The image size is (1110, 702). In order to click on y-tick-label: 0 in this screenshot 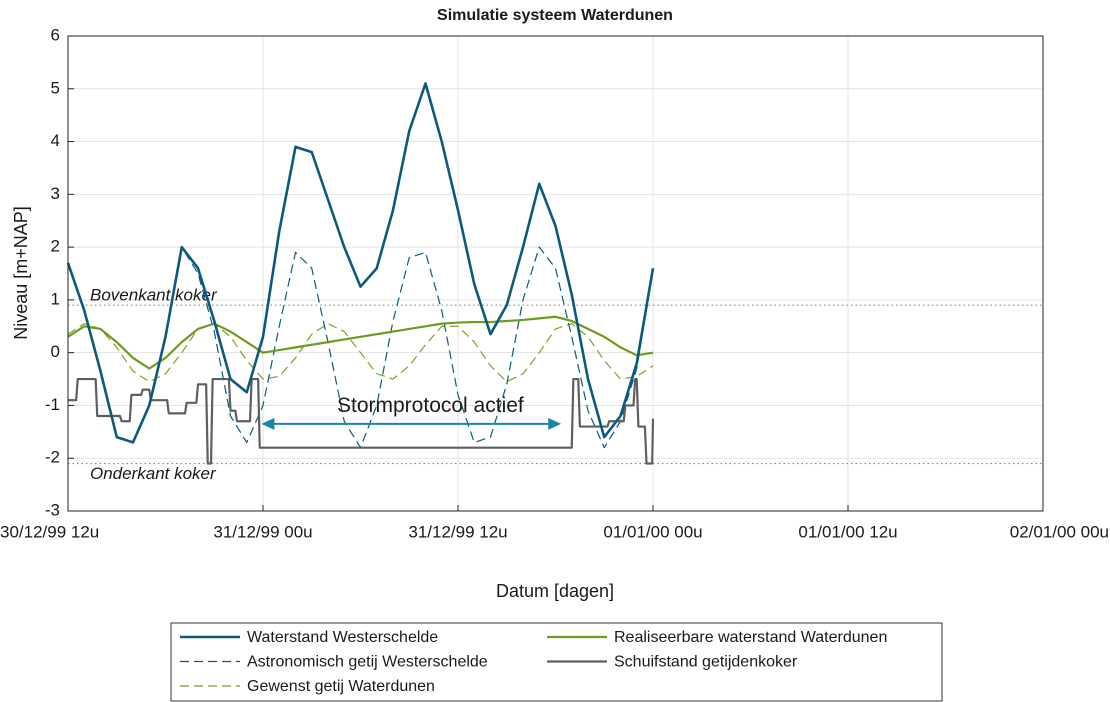, I will do `click(55, 351)`.